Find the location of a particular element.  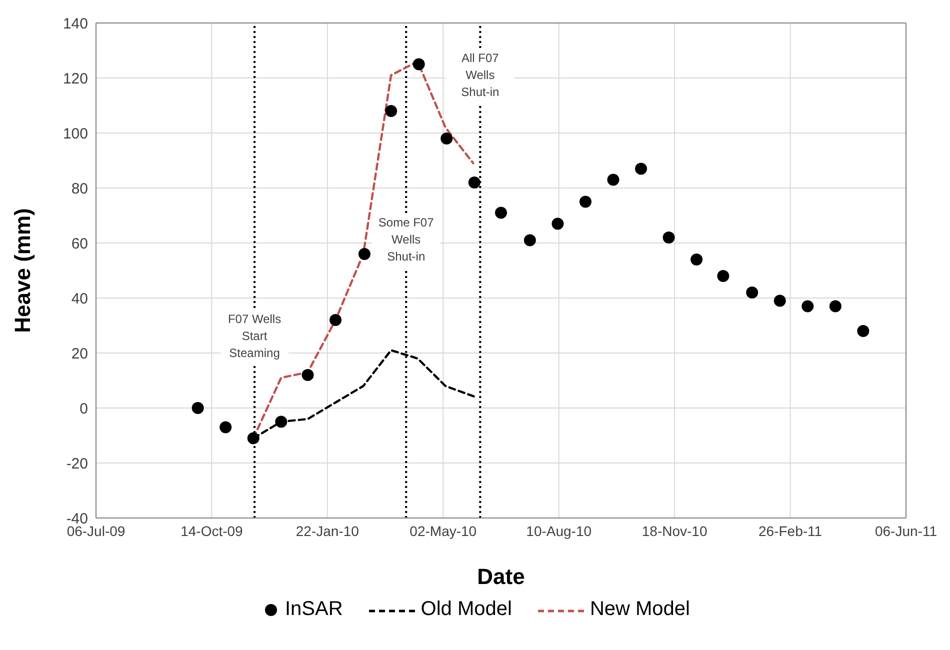

y-tick-label: 20 is located at coordinates (79, 353).